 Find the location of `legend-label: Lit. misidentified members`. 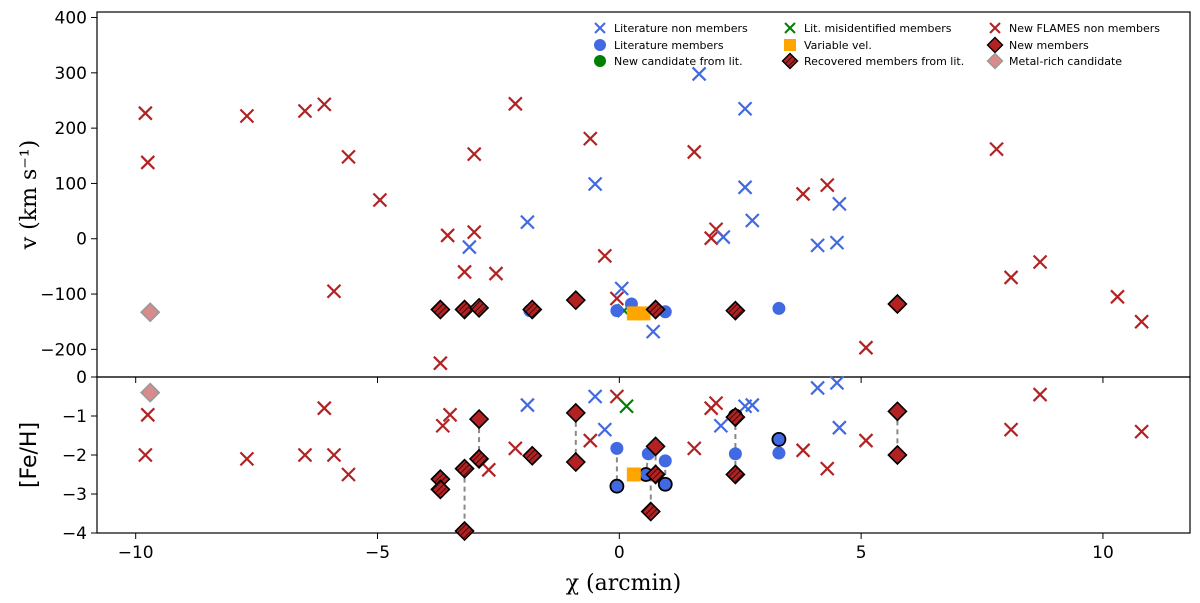

legend-label: Lit. misidentified members is located at coordinates (878, 28).